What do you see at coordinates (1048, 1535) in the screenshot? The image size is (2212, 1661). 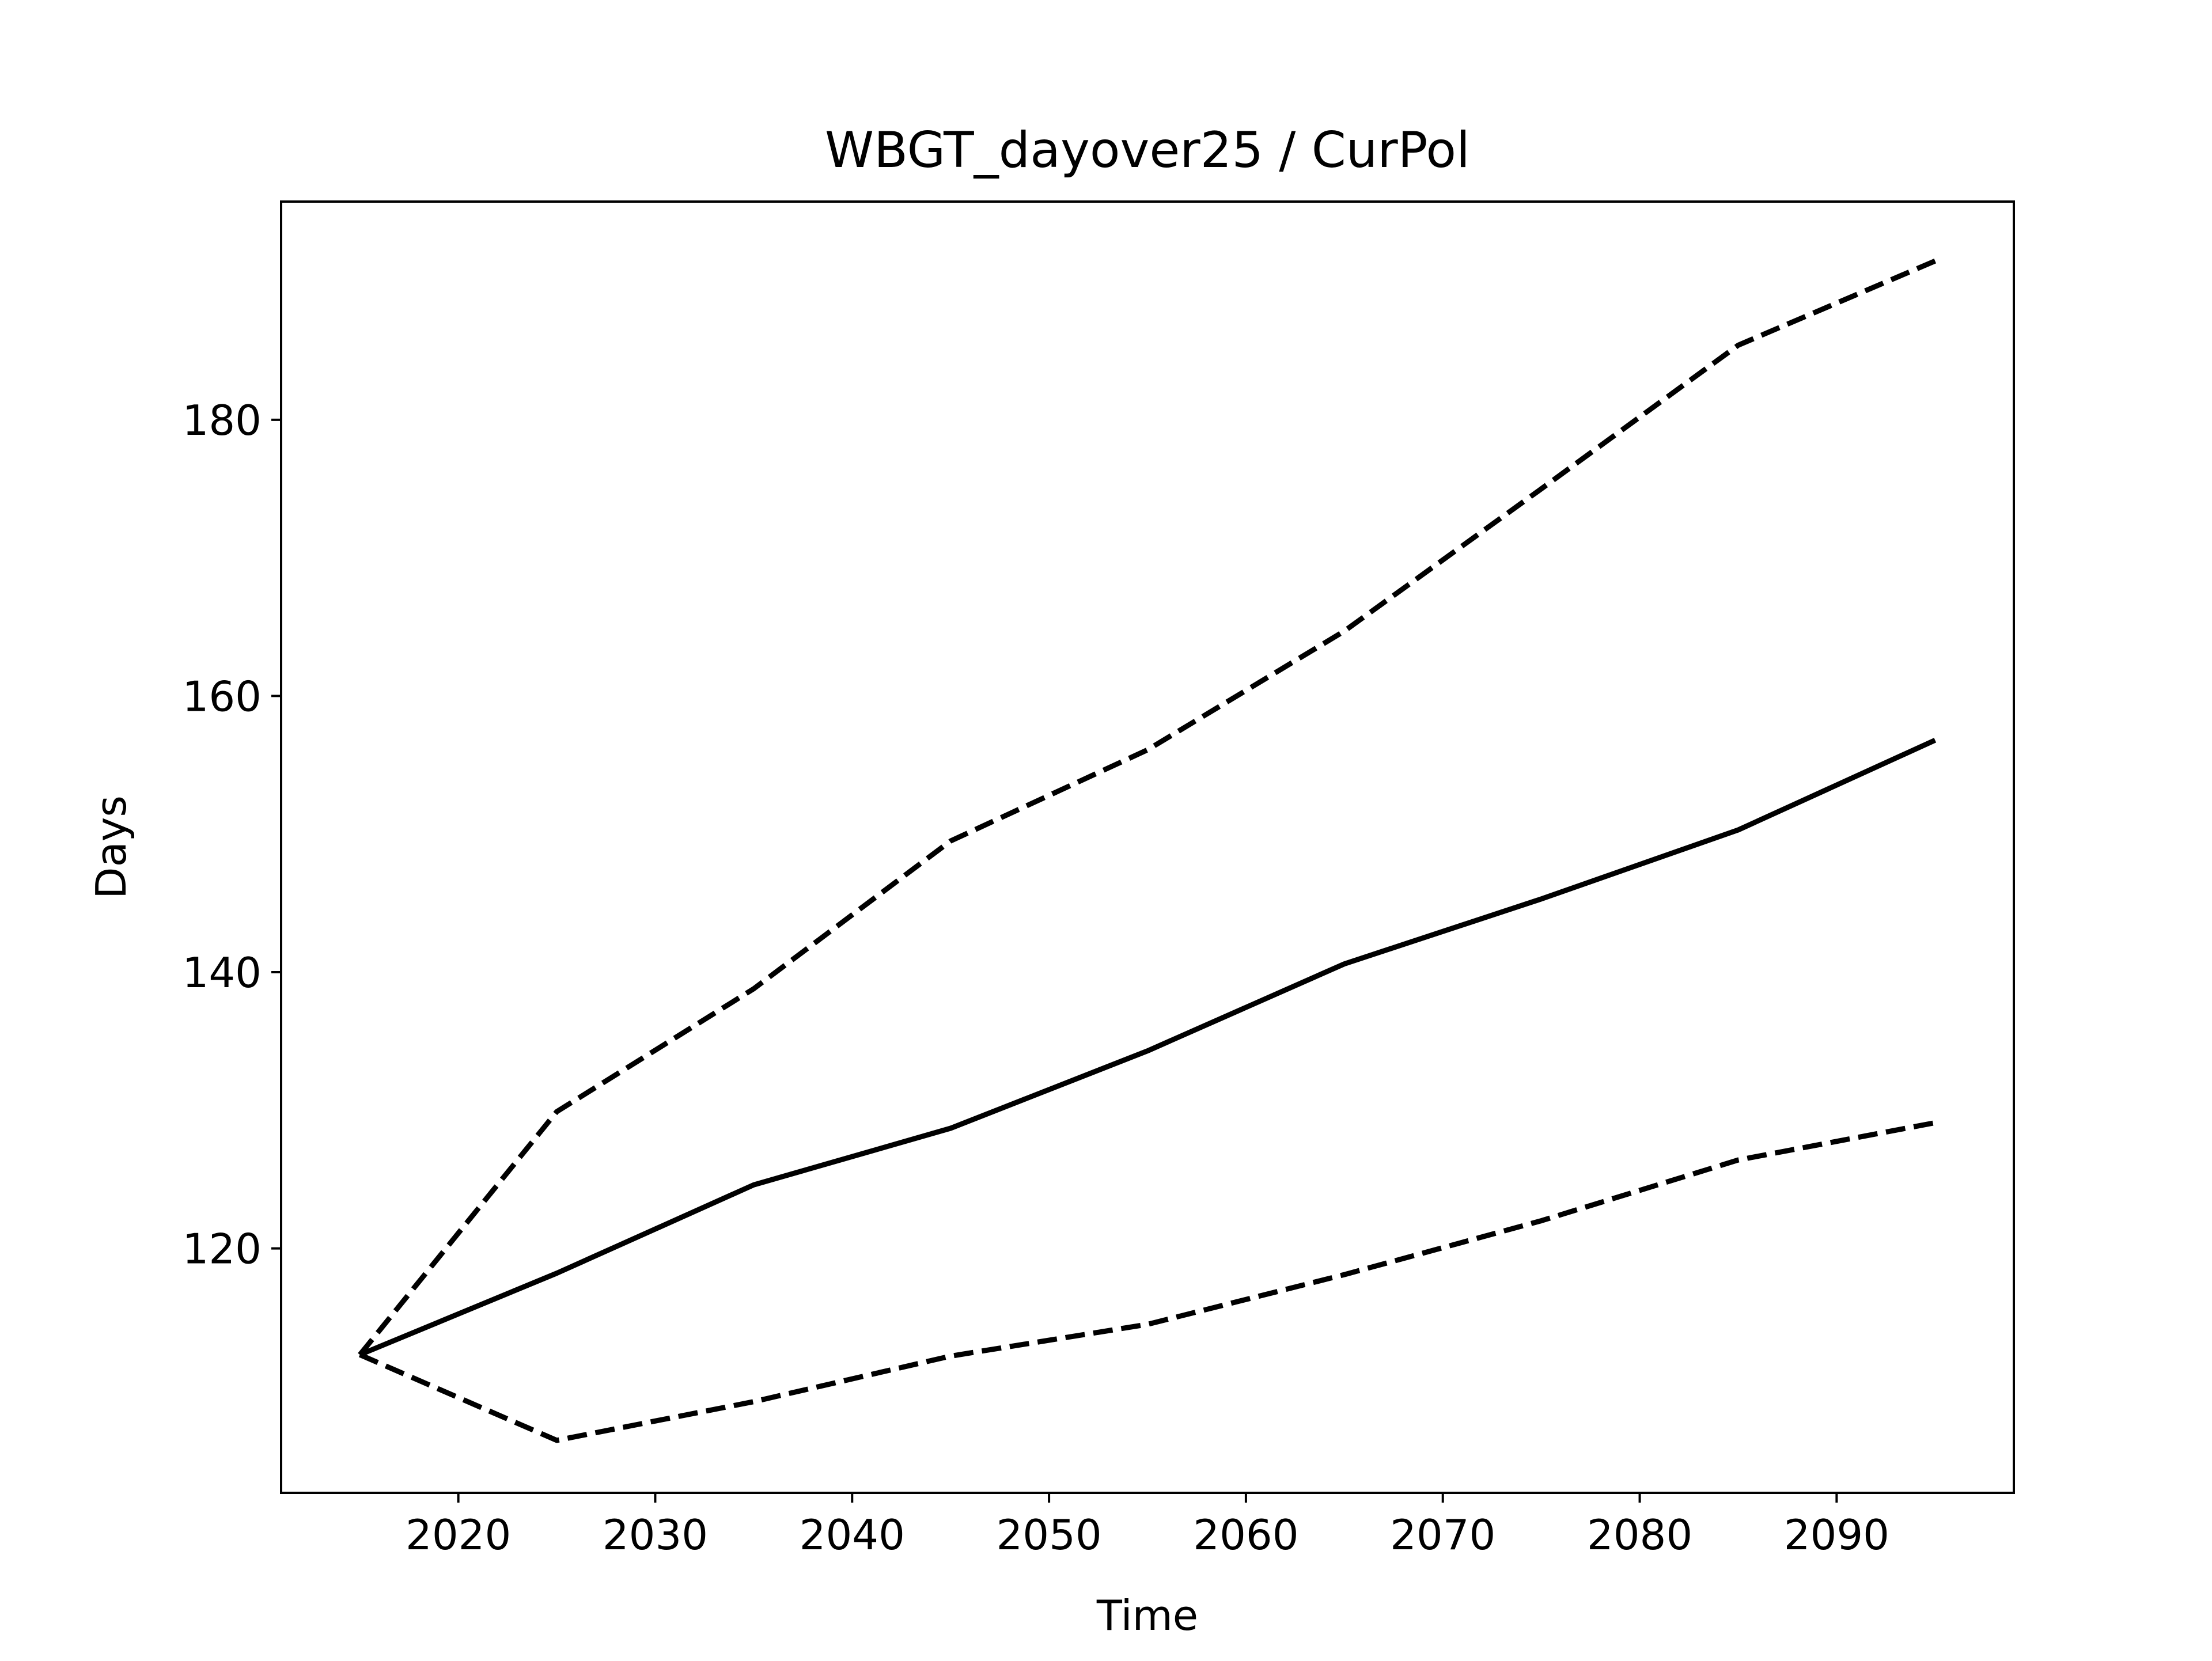 I see `x-tick-label: 2050` at bounding box center [1048, 1535].